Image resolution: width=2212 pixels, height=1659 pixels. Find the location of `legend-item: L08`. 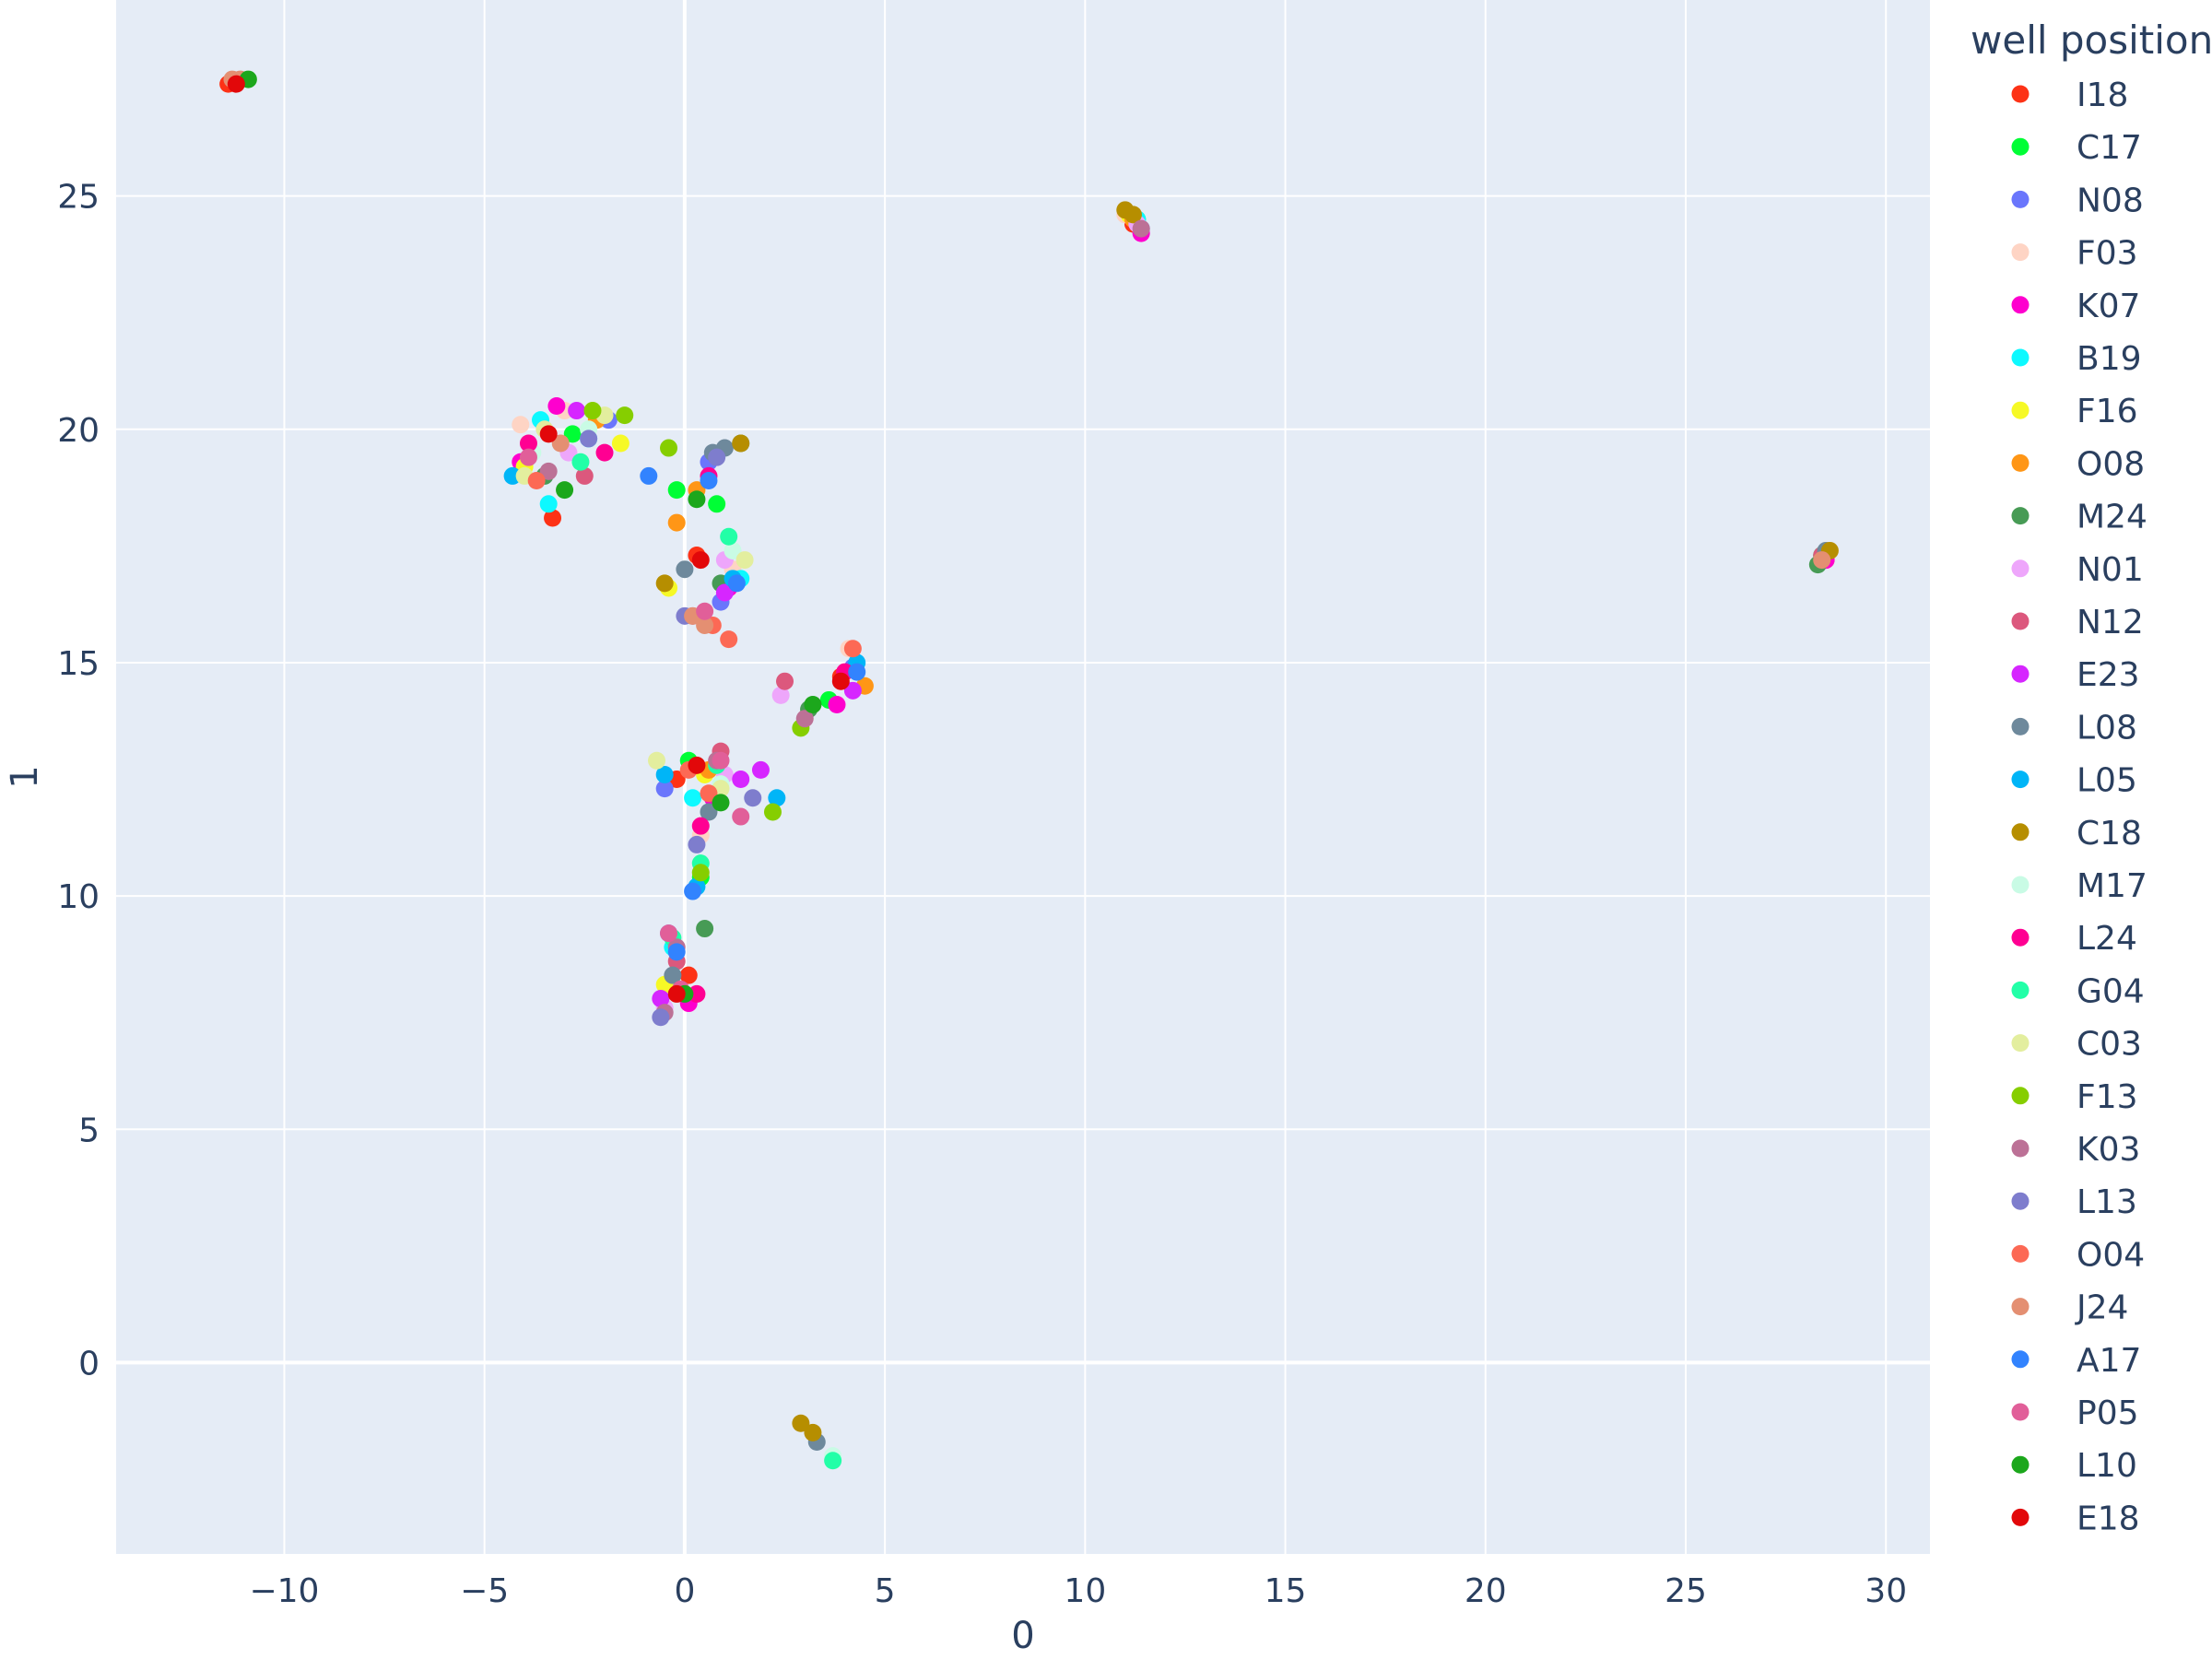

legend-item: L08 is located at coordinates (2074, 728).